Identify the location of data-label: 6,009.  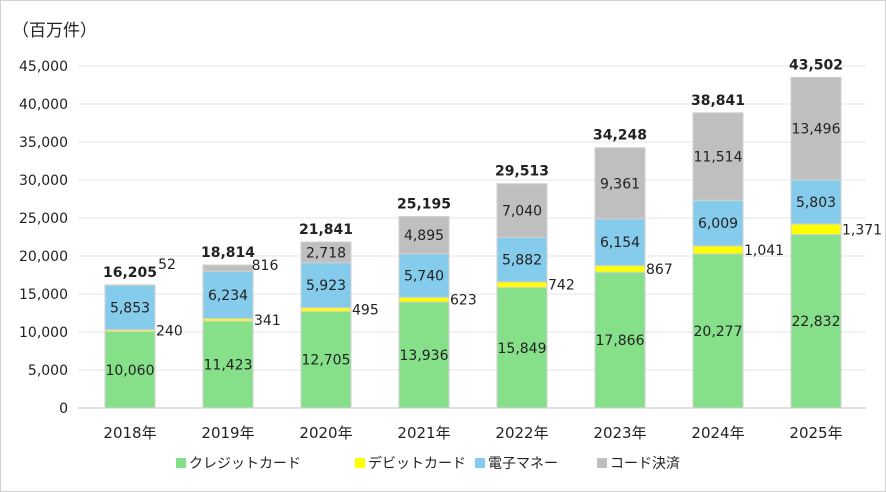
(718, 224).